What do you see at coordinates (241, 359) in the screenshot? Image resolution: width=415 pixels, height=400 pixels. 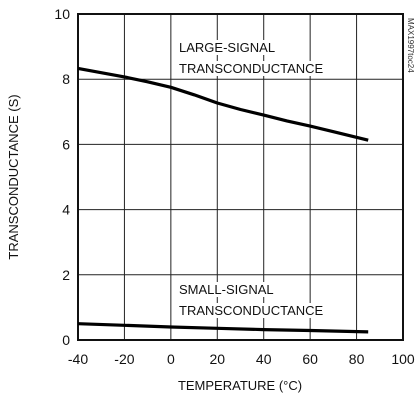 I see `x-tick-labels: -40 -20 0 20 40 60 80 100` at bounding box center [241, 359].